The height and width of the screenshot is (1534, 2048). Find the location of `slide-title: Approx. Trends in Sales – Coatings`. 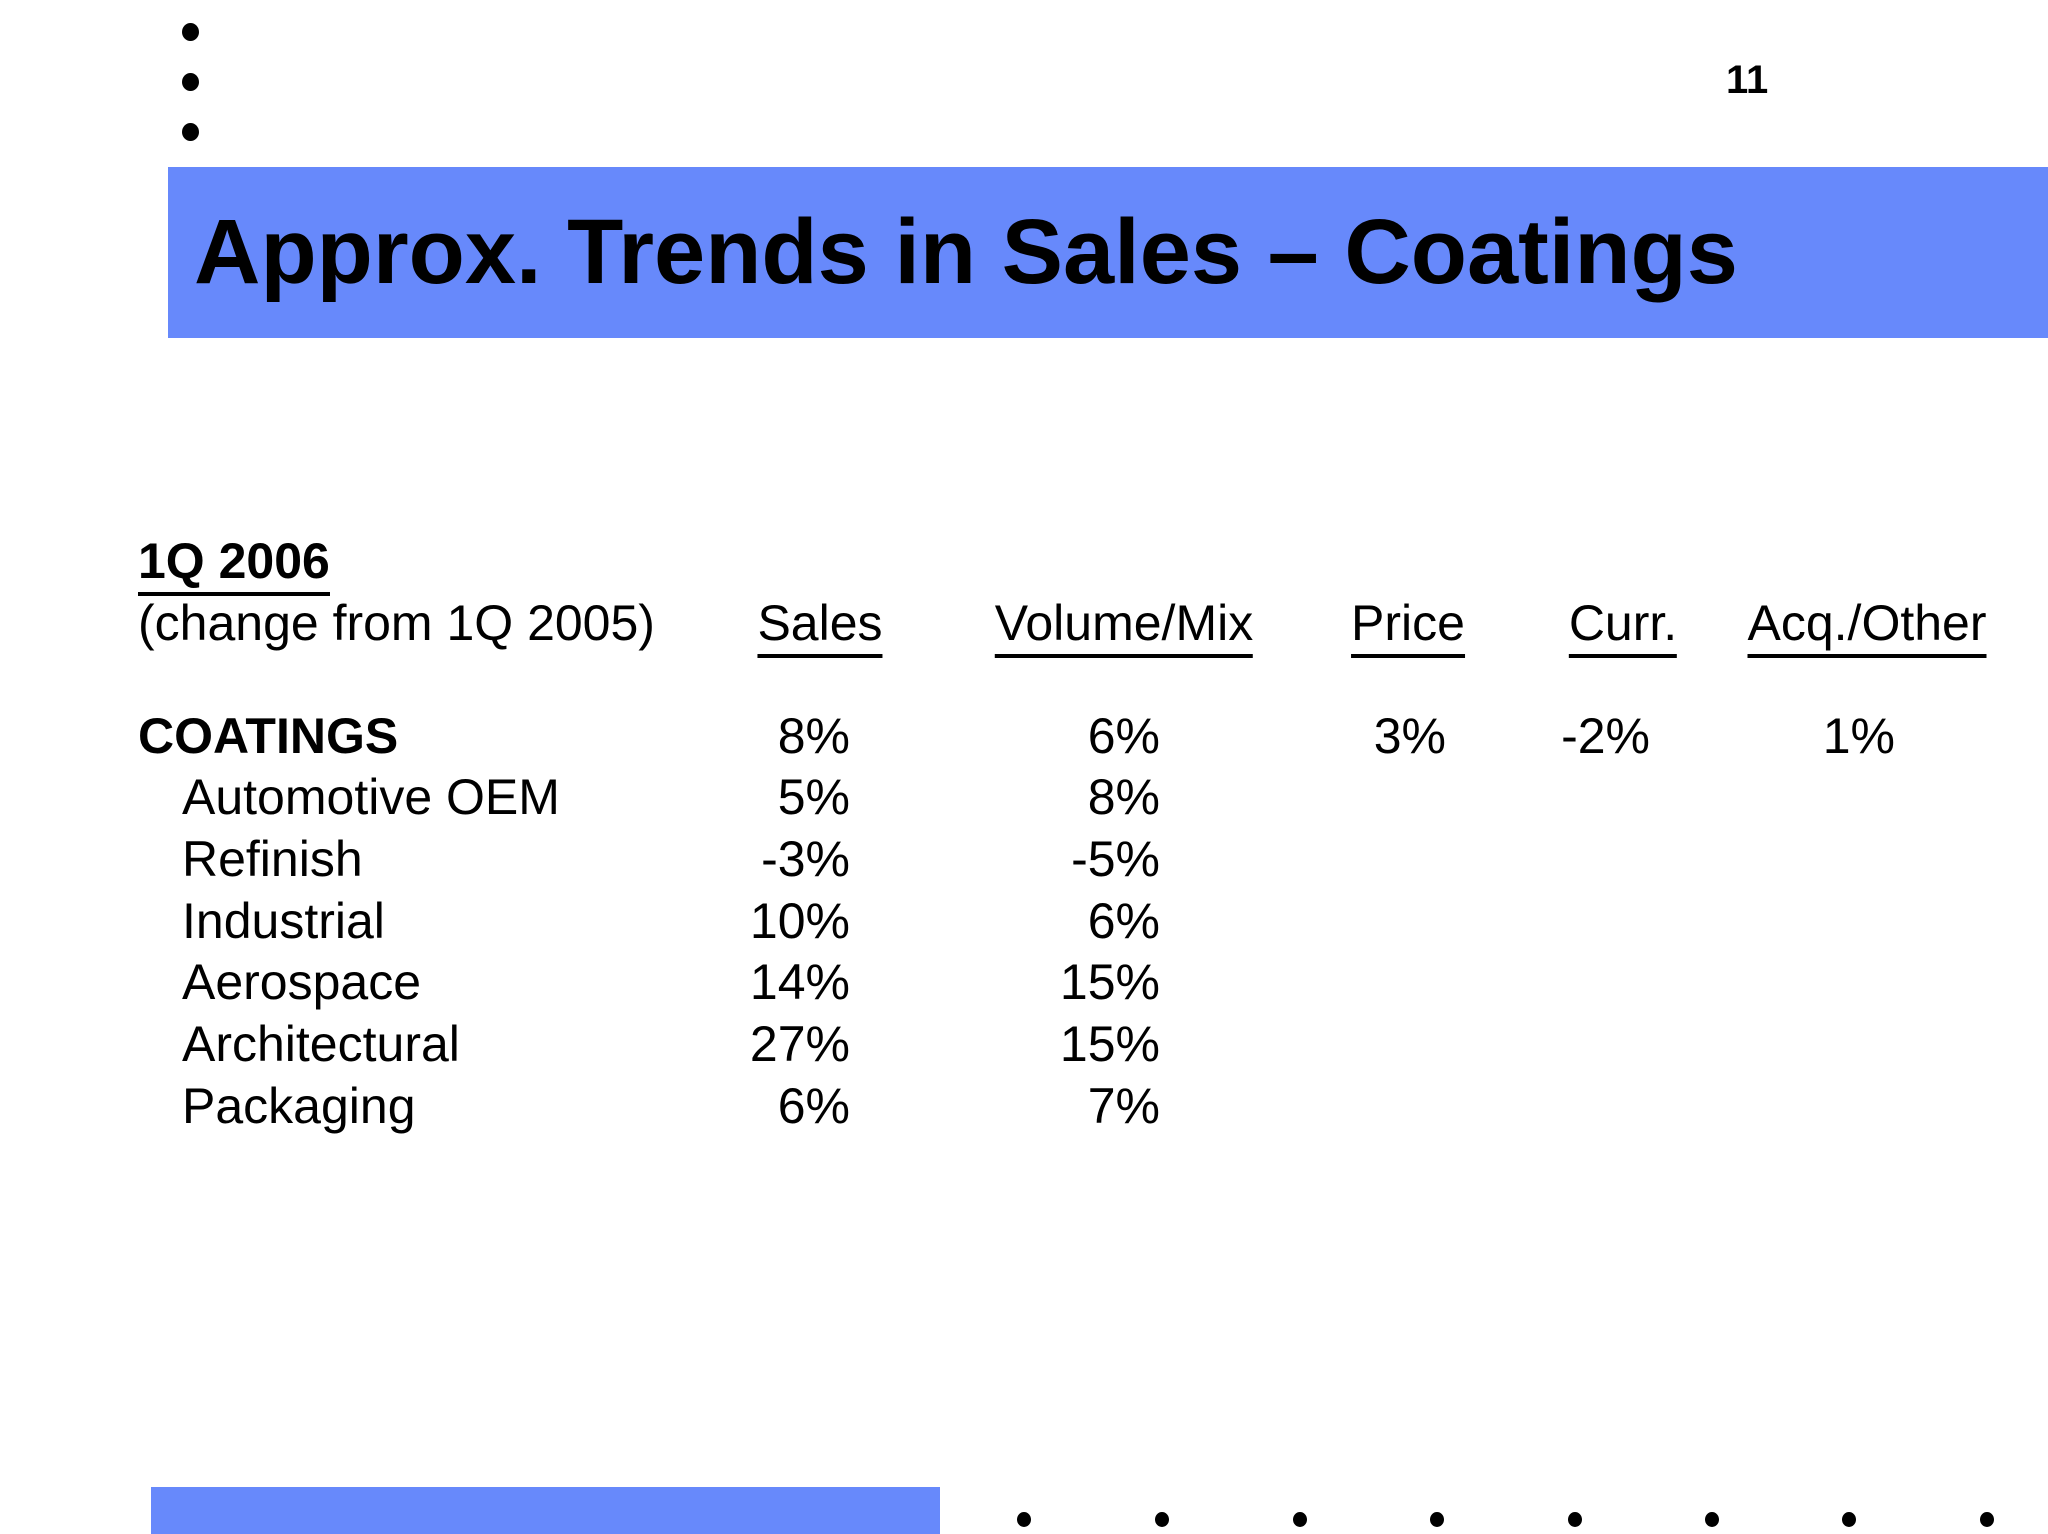

slide-title: Approx. Trends in Sales – Coatings is located at coordinates (966, 252).